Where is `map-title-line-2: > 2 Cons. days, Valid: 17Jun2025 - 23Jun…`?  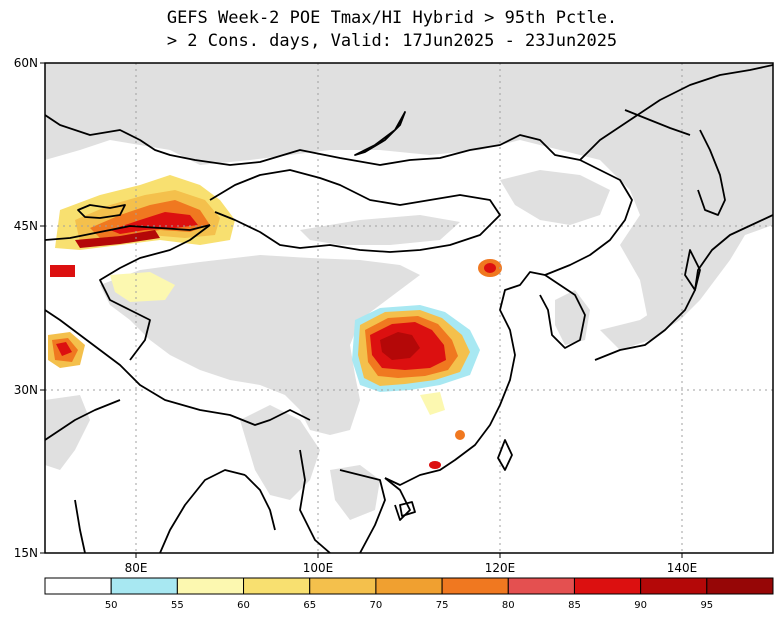
map-title-line-2: > 2 Cons. days, Valid: 17Jun2025 - 23Jun… is located at coordinates (392, 41).